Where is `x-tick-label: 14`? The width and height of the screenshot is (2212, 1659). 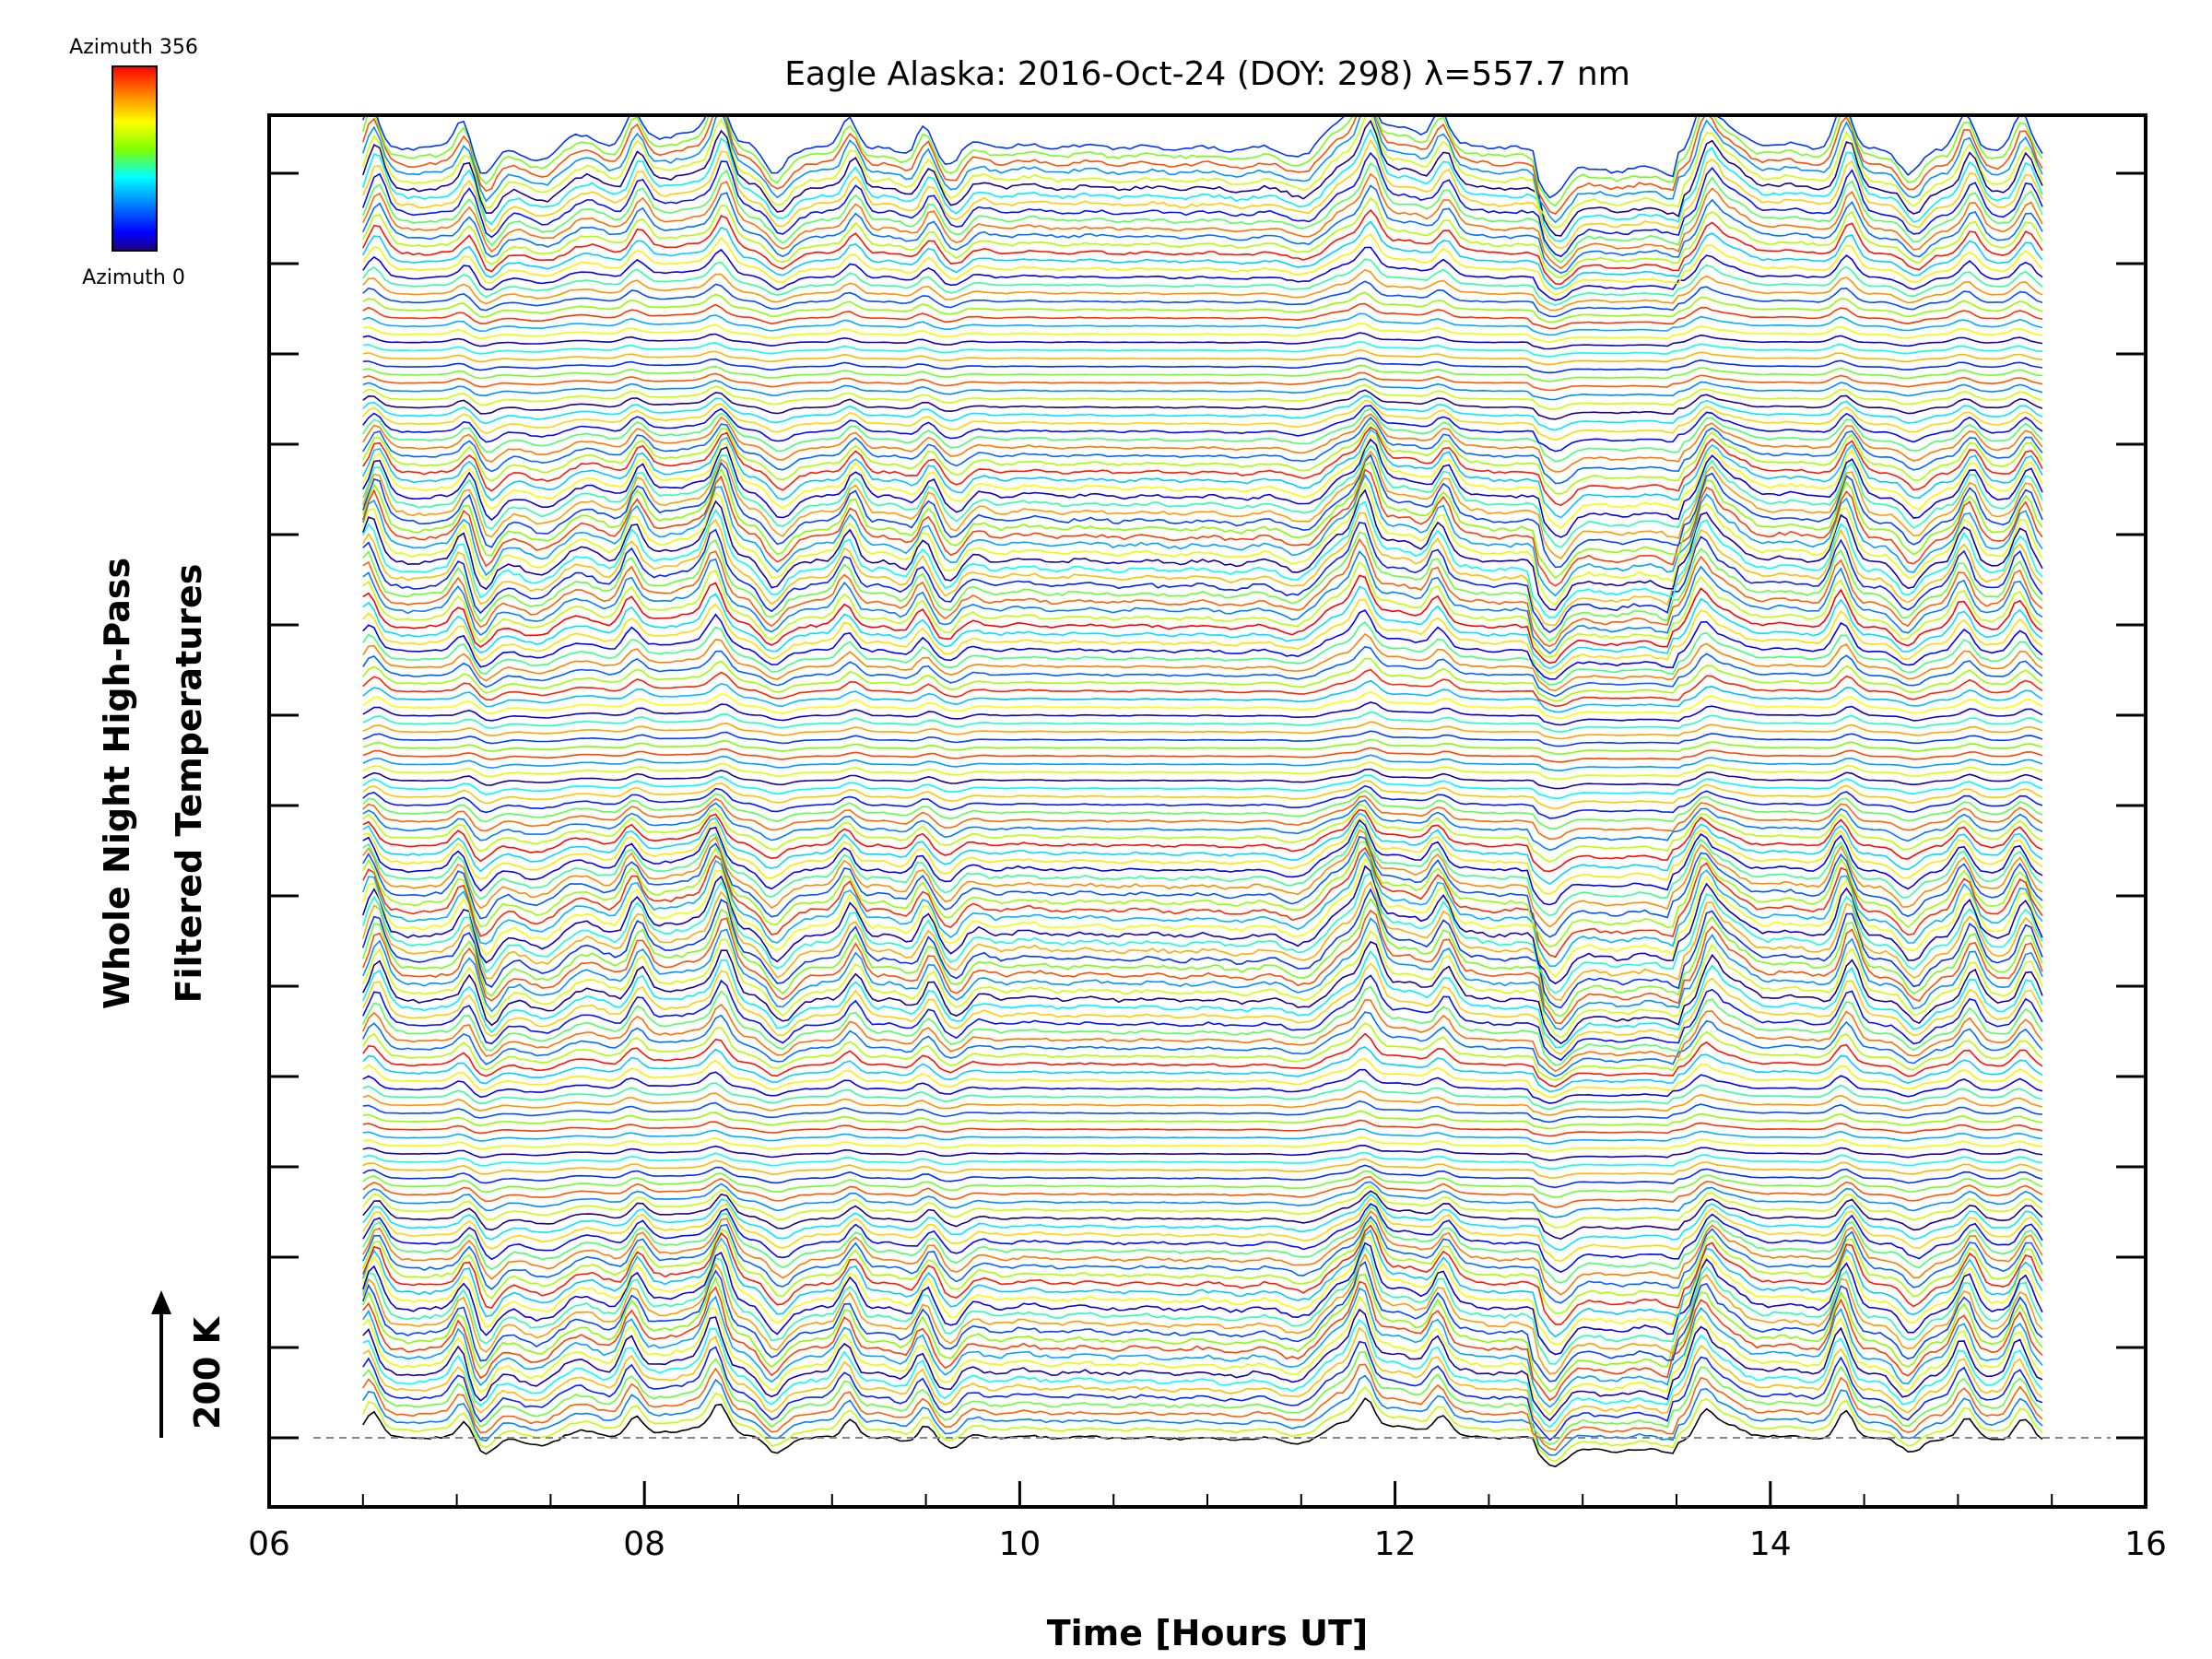
x-tick-label: 14 is located at coordinates (1770, 1544).